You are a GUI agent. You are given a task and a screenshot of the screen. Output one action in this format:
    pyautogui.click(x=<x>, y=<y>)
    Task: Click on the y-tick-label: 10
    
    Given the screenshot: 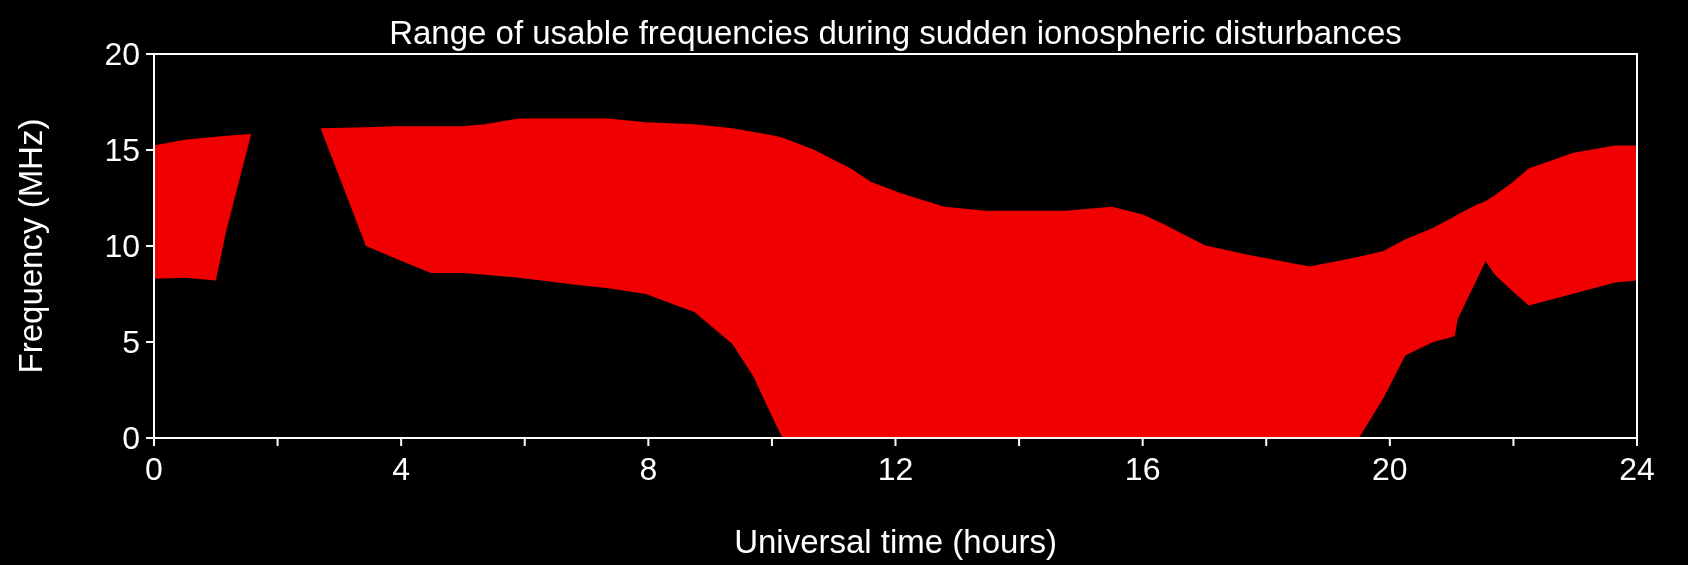 What is the action you would take?
    pyautogui.click(x=122, y=246)
    